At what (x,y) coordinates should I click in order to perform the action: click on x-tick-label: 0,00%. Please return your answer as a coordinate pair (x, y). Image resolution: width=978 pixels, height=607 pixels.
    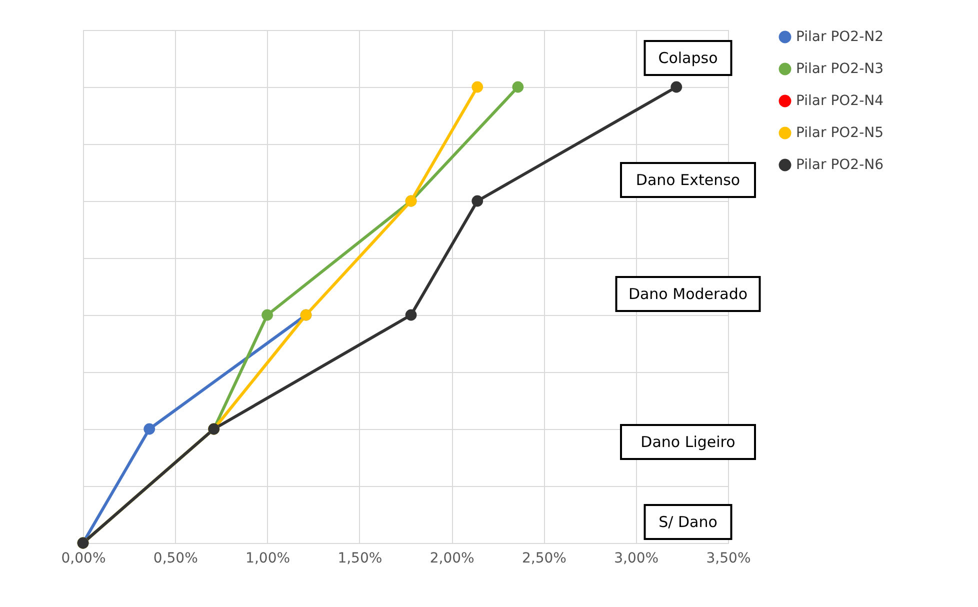
    Looking at the image, I should click on (83, 558).